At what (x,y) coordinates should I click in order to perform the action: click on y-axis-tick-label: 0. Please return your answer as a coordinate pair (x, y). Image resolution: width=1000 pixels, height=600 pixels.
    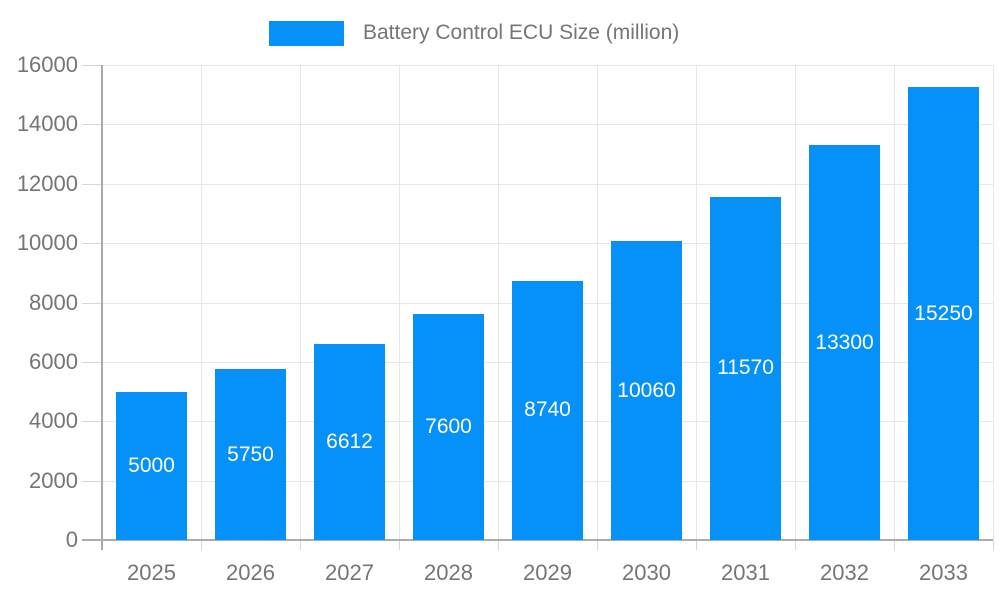
    Looking at the image, I should click on (71, 539).